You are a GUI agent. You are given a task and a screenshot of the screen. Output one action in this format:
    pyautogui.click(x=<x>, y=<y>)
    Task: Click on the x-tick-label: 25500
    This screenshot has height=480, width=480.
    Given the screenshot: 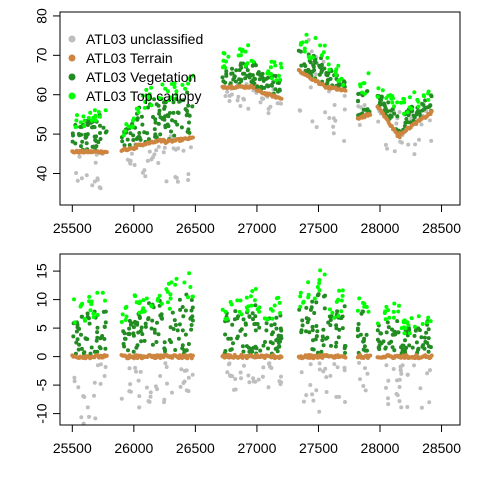 What is the action you would take?
    pyautogui.click(x=72, y=448)
    